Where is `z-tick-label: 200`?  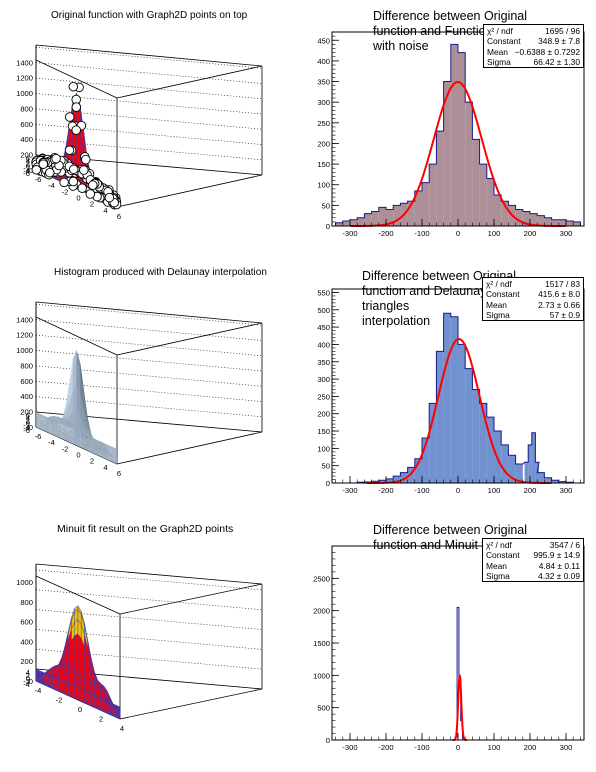 z-tick-label: 200 is located at coordinates (26, 412).